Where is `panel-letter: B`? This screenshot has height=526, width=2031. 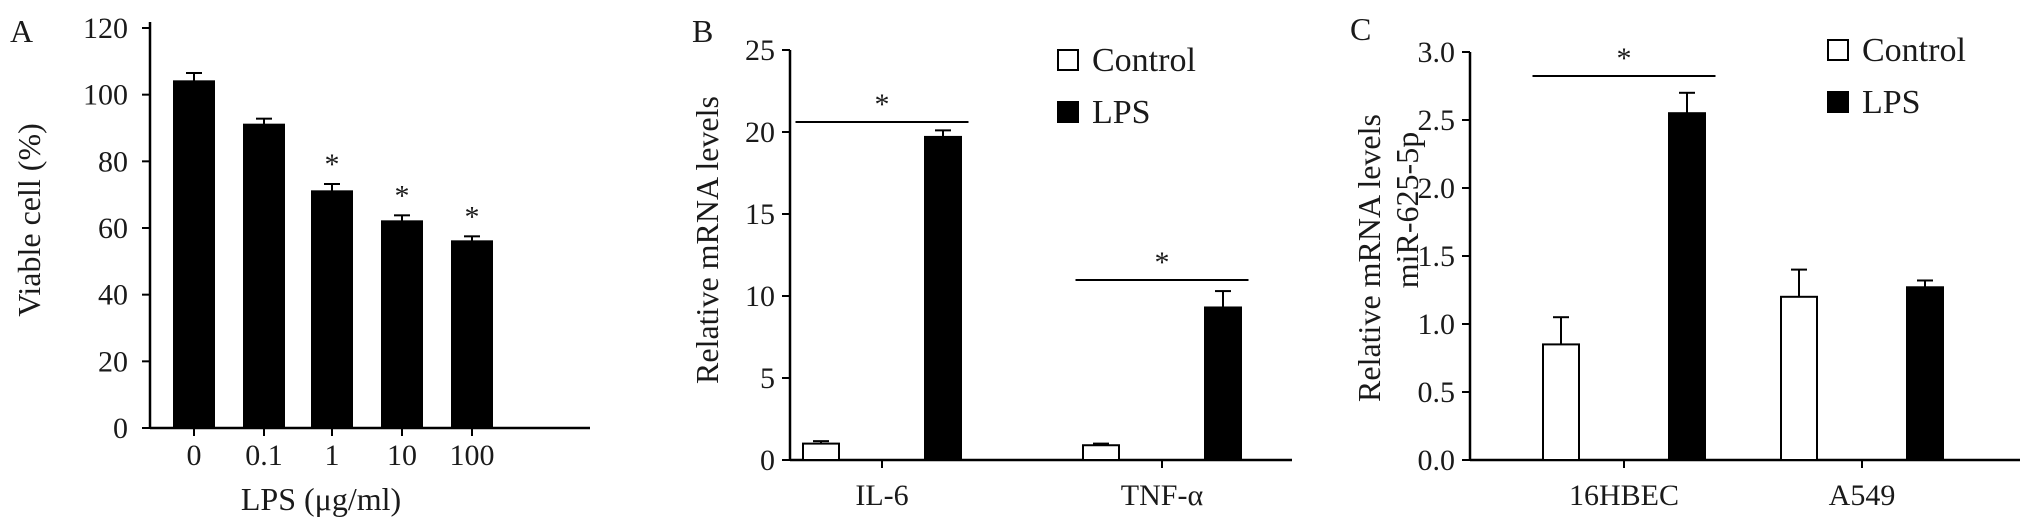
panel-letter: B is located at coordinates (702, 31).